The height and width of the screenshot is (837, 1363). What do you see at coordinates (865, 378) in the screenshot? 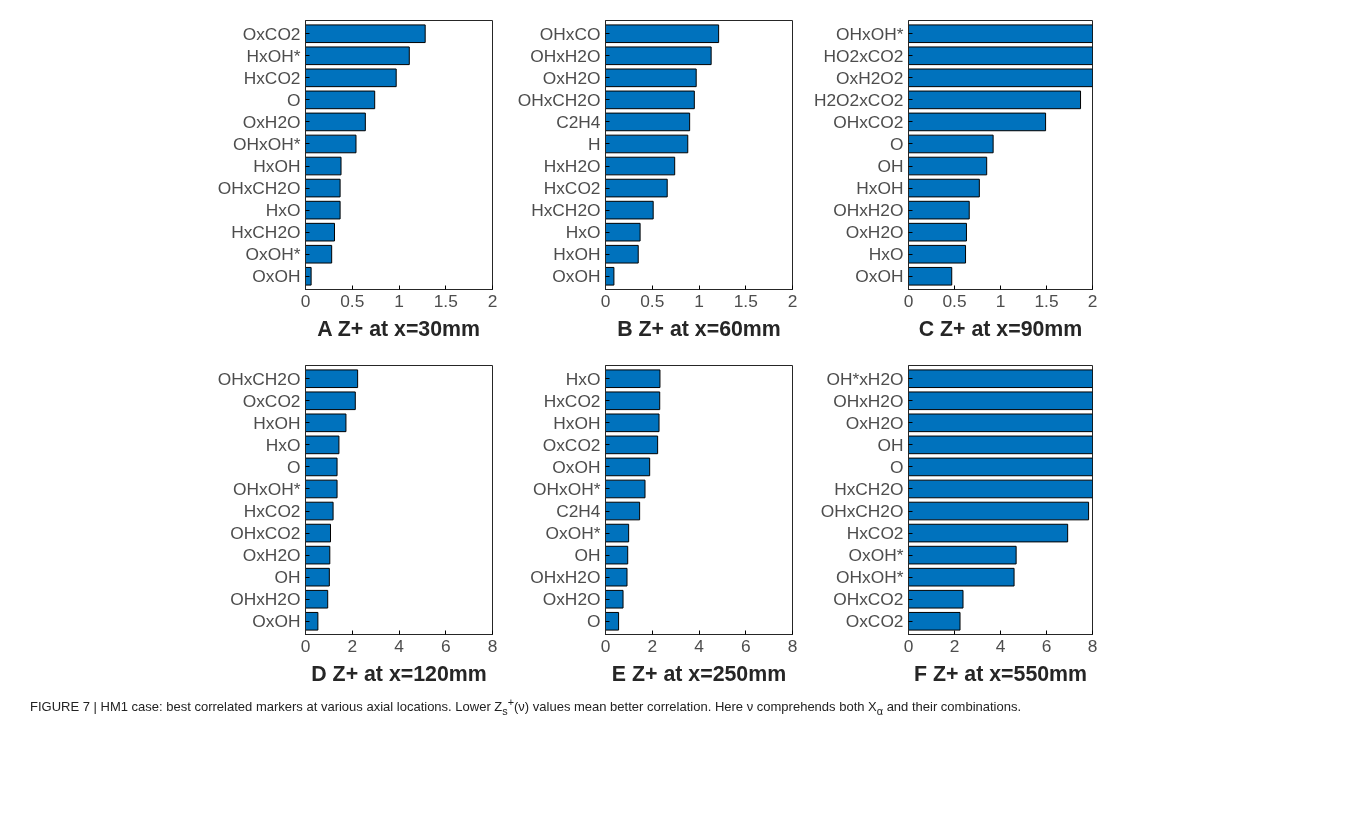
I see `y-tick-label: OH*xH2O` at bounding box center [865, 378].